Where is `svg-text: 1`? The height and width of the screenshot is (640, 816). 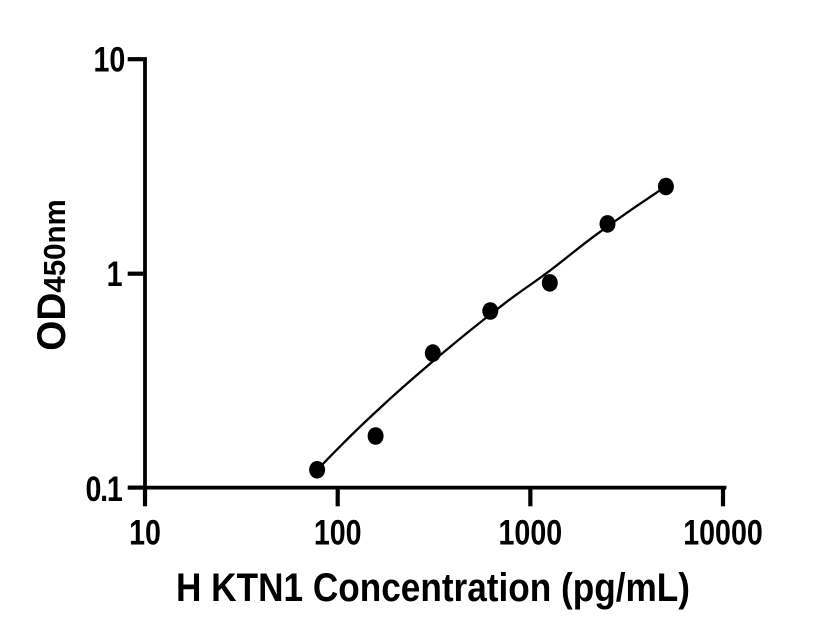
svg-text: 1 is located at coordinates (115, 273).